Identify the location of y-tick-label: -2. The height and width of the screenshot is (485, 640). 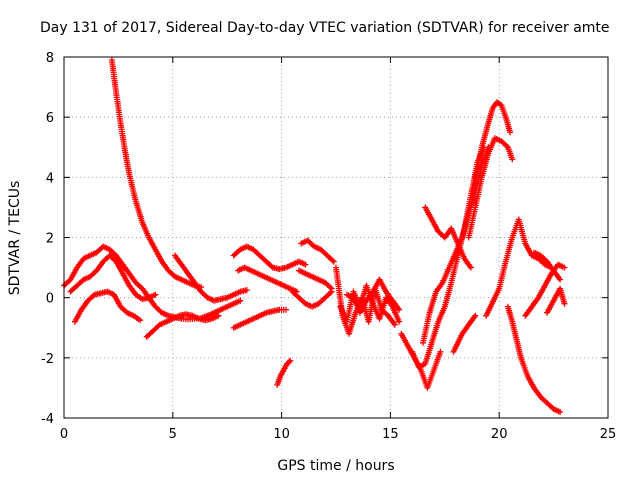
(47, 359).